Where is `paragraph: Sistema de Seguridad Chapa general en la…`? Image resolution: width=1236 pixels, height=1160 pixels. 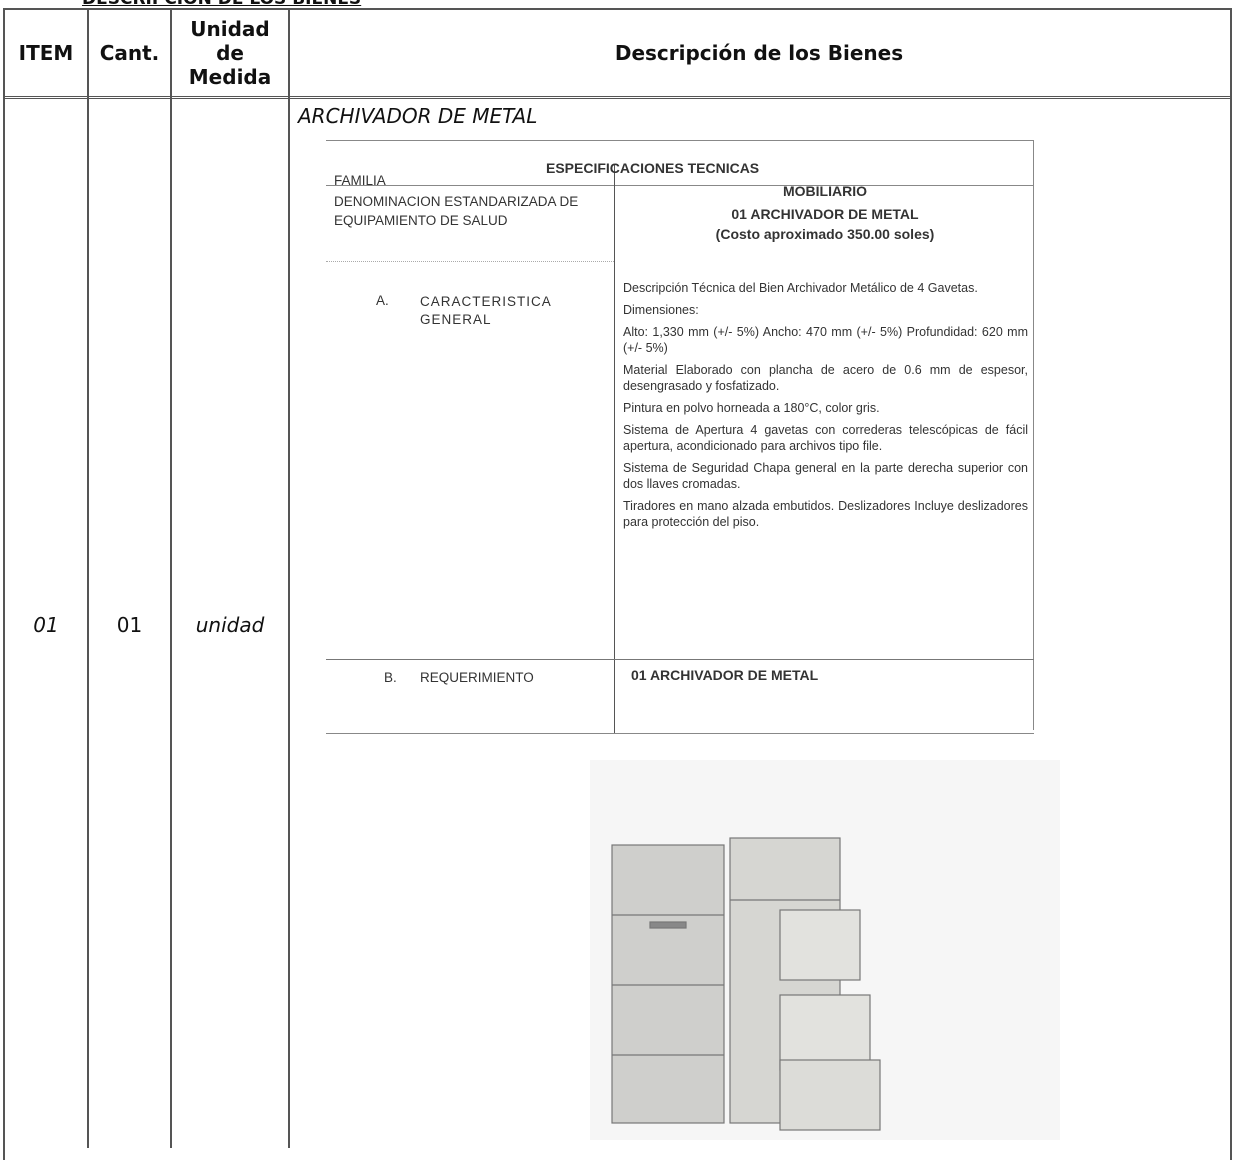 paragraph: Sistema de Seguridad Chapa general en la… is located at coordinates (825, 476).